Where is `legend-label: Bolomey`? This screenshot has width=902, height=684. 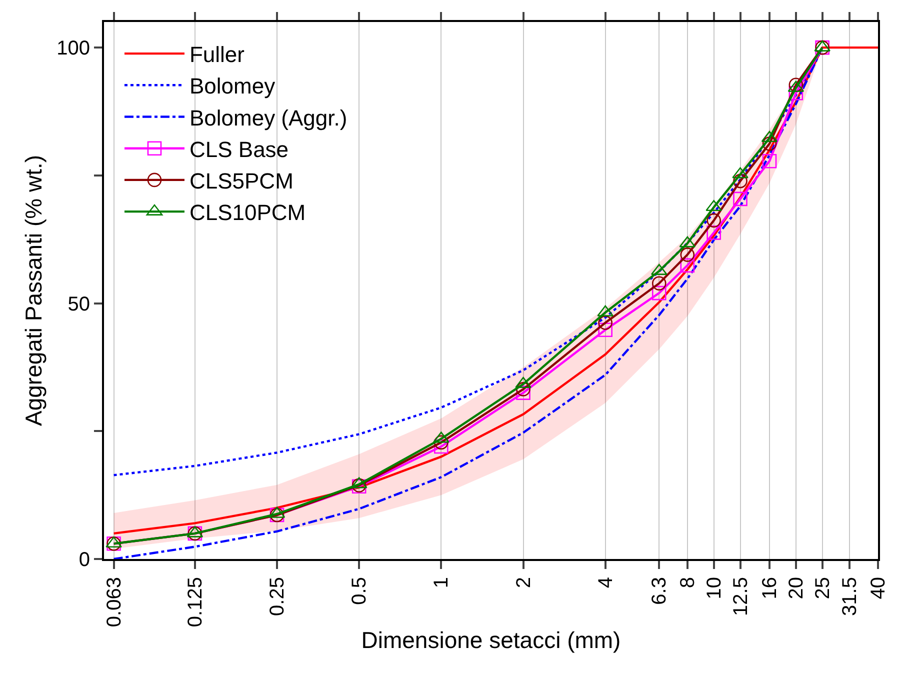
legend-label: Bolomey is located at coordinates (232, 86).